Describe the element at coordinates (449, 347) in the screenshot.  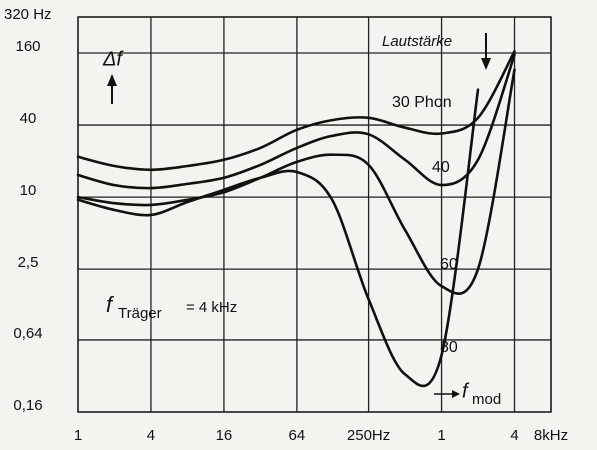
I see `series-label: 80` at that location.